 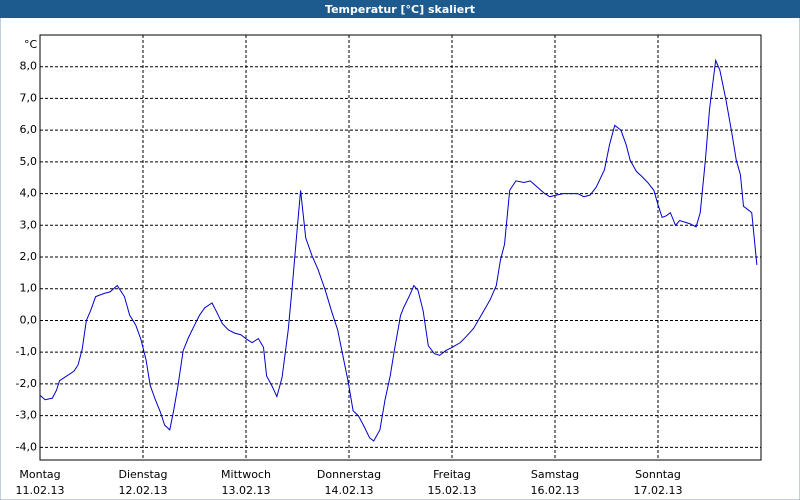 I want to click on y-tick-label: 4,0, so click(x=29, y=193).